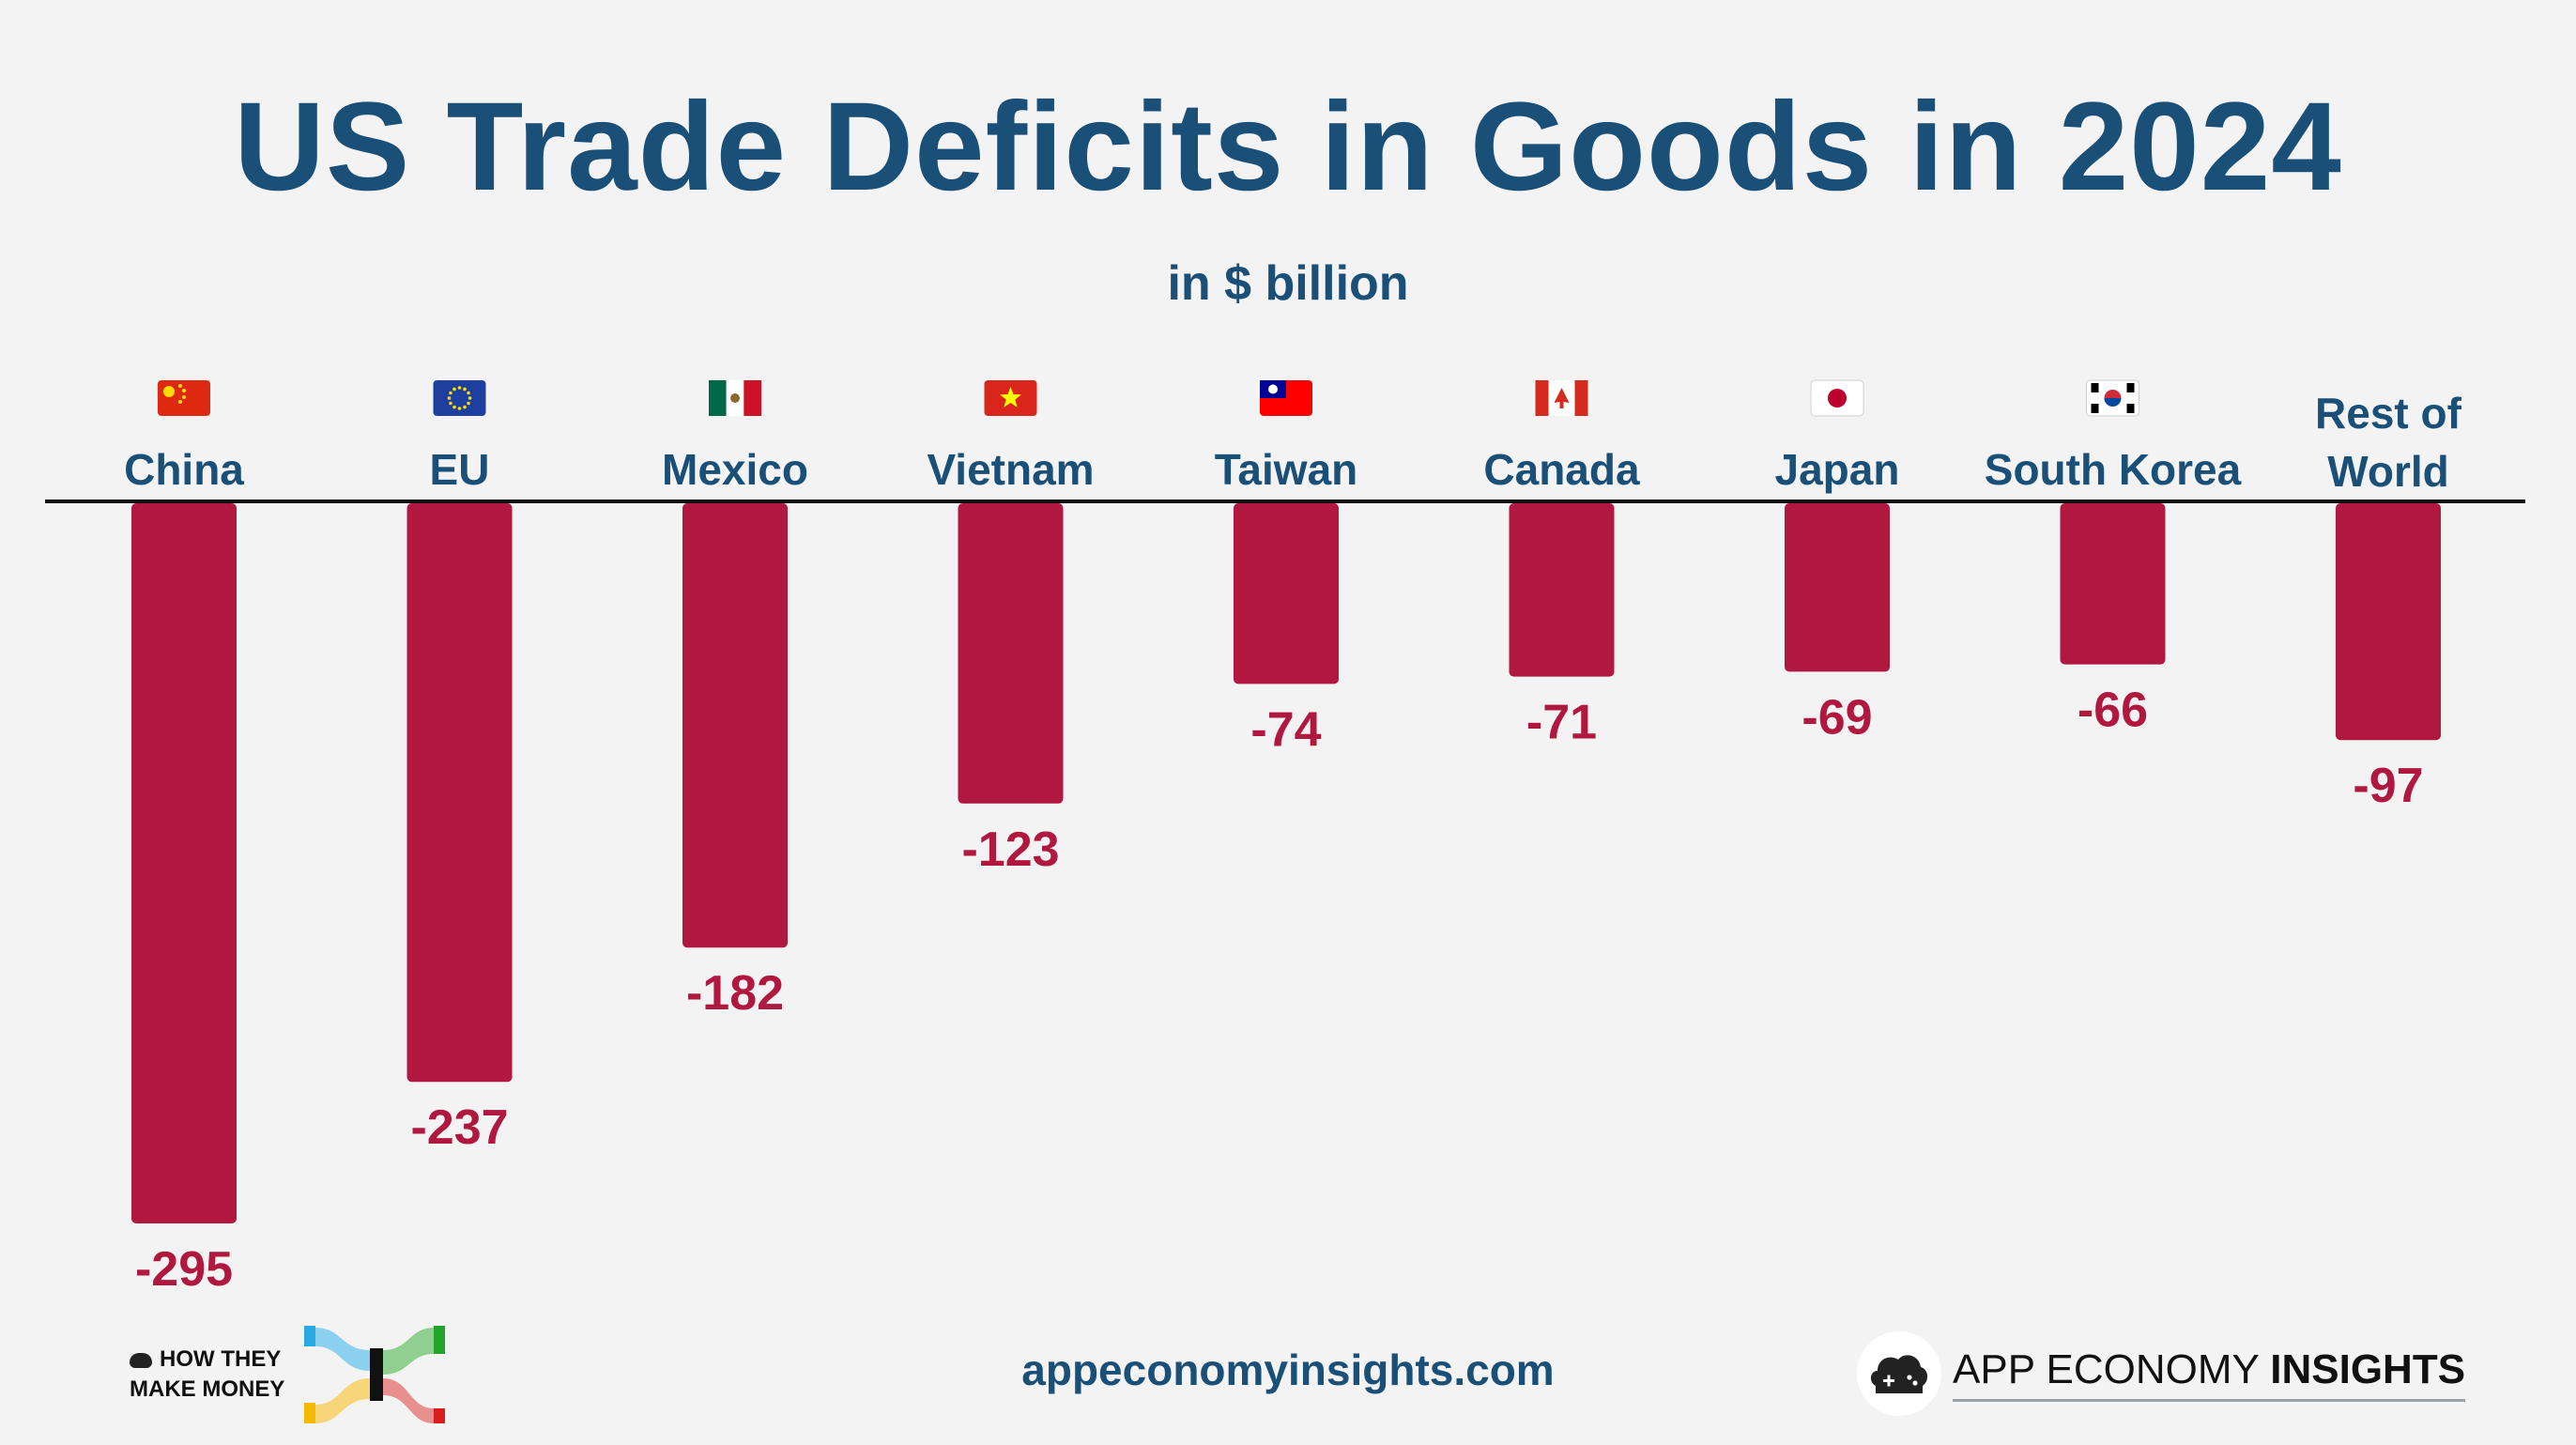 The height and width of the screenshot is (1445, 2576). I want to click on category-label-eu: EU, so click(460, 470).